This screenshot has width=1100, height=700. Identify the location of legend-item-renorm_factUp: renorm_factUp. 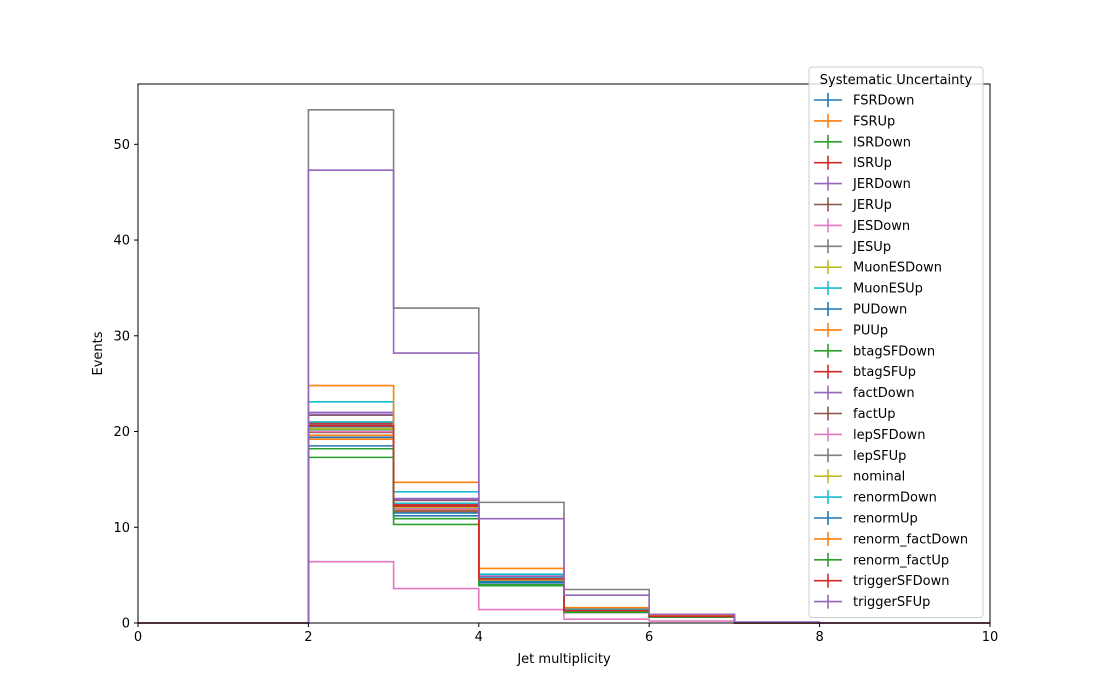
(881, 560).